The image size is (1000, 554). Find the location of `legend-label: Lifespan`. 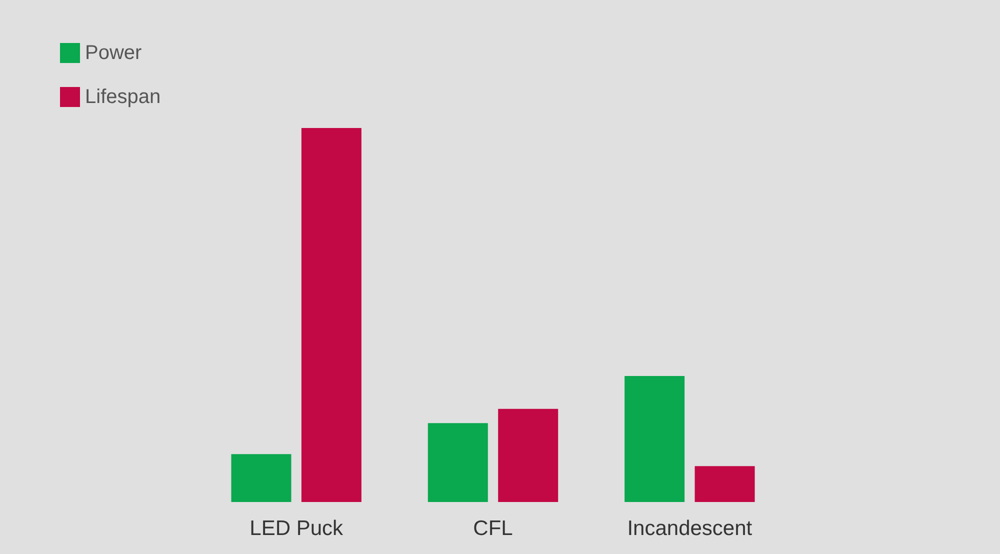

legend-label: Lifespan is located at coordinates (123, 97).